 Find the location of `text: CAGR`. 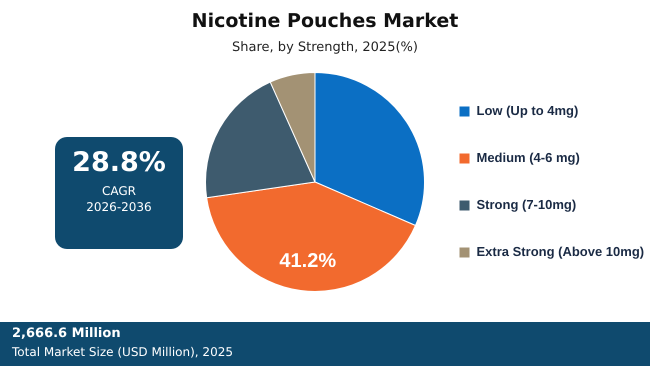

text: CAGR is located at coordinates (118, 191).